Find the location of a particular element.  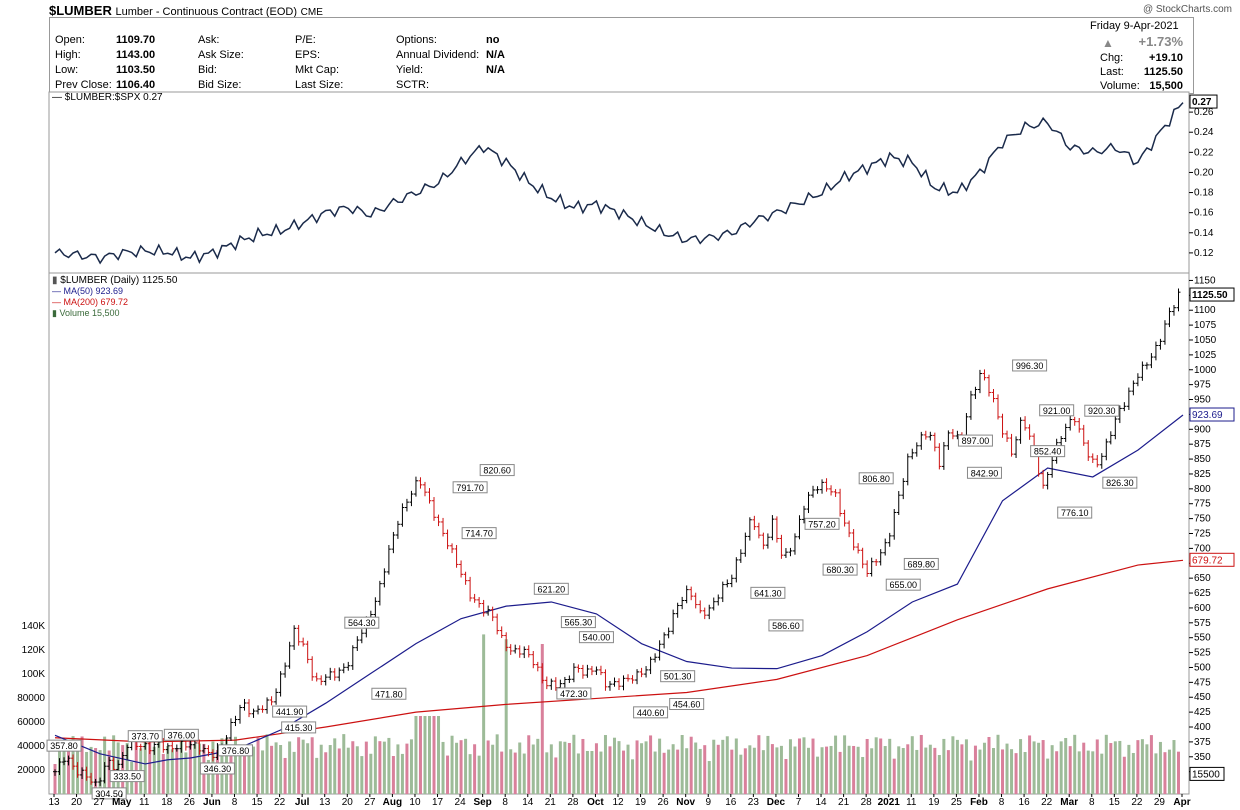

x-tick-label: 27 is located at coordinates (370, 802).